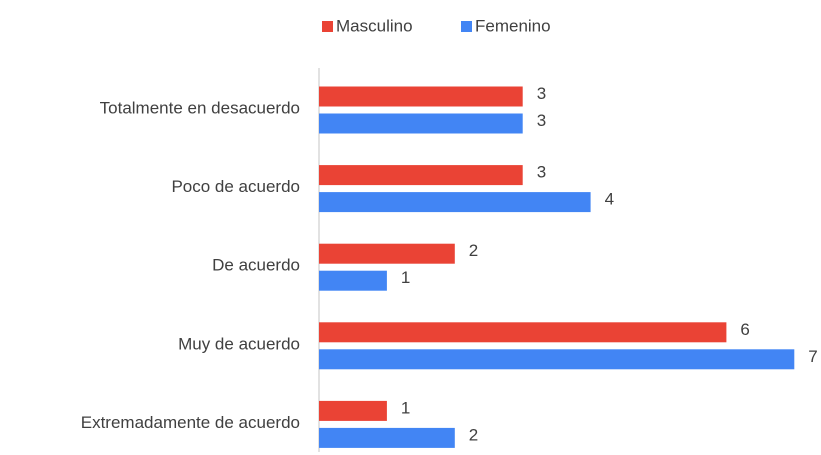 The width and height of the screenshot is (821, 455). Describe the element at coordinates (609, 199) in the screenshot. I see `value-label: 4` at that location.